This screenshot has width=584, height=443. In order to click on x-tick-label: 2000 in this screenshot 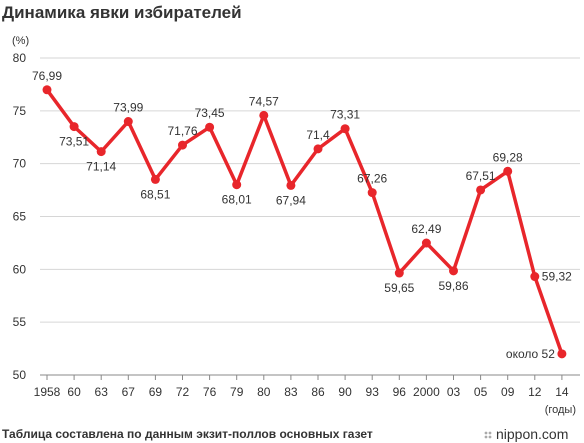, I will do `click(426, 392)`.